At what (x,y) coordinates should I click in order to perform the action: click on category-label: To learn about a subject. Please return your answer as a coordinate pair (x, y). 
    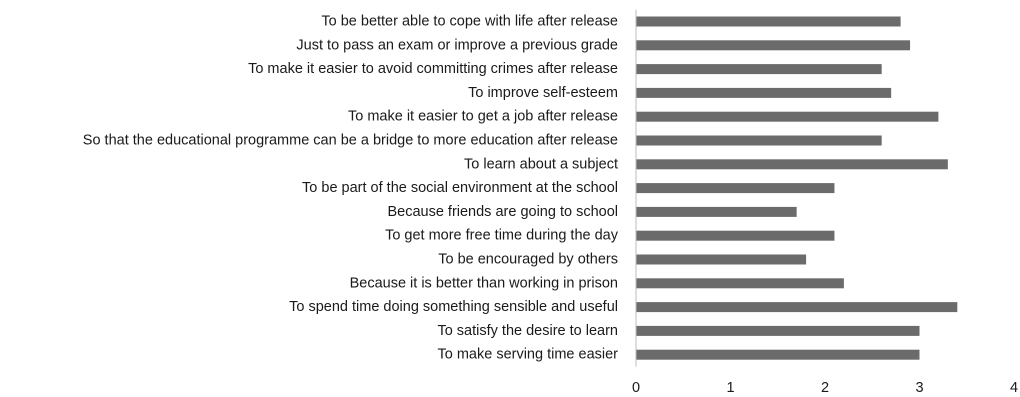
    Looking at the image, I should click on (541, 164).